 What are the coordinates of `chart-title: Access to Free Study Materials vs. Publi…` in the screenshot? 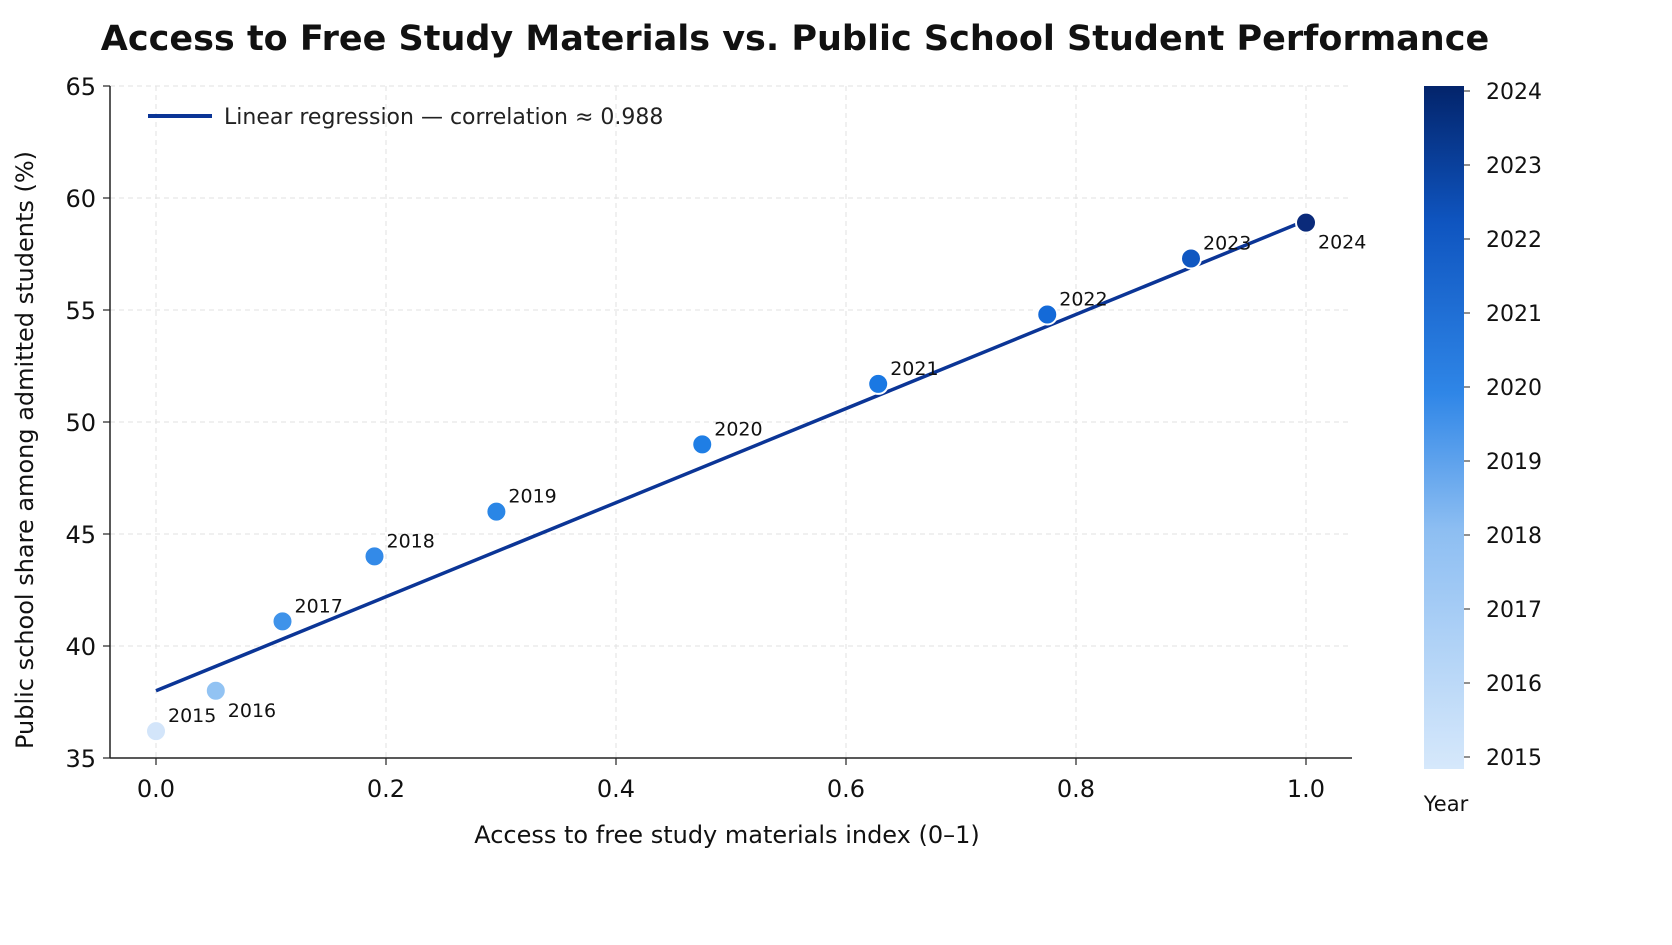 It's located at (795, 39).